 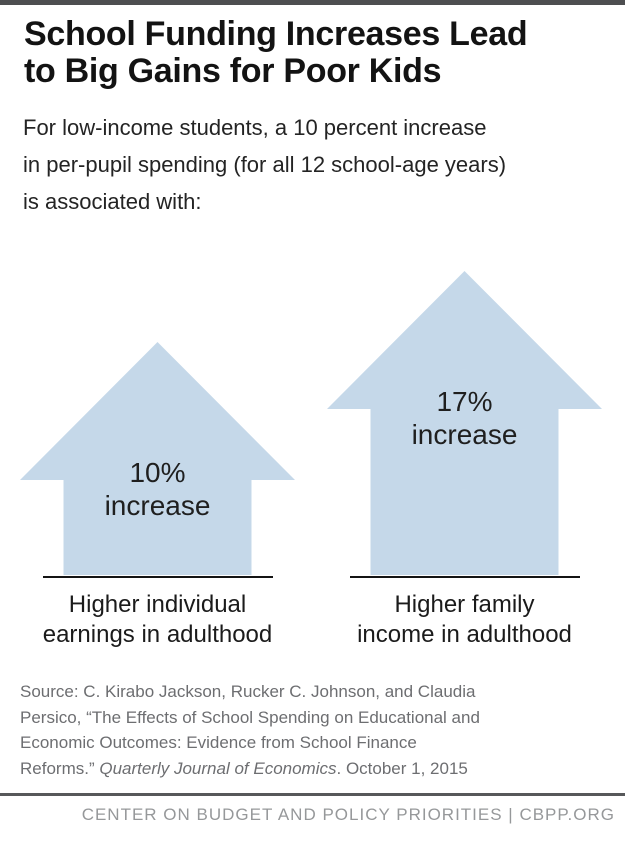 I want to click on category-label-family-income: Higher family income in adulthood, so click(x=464, y=620).